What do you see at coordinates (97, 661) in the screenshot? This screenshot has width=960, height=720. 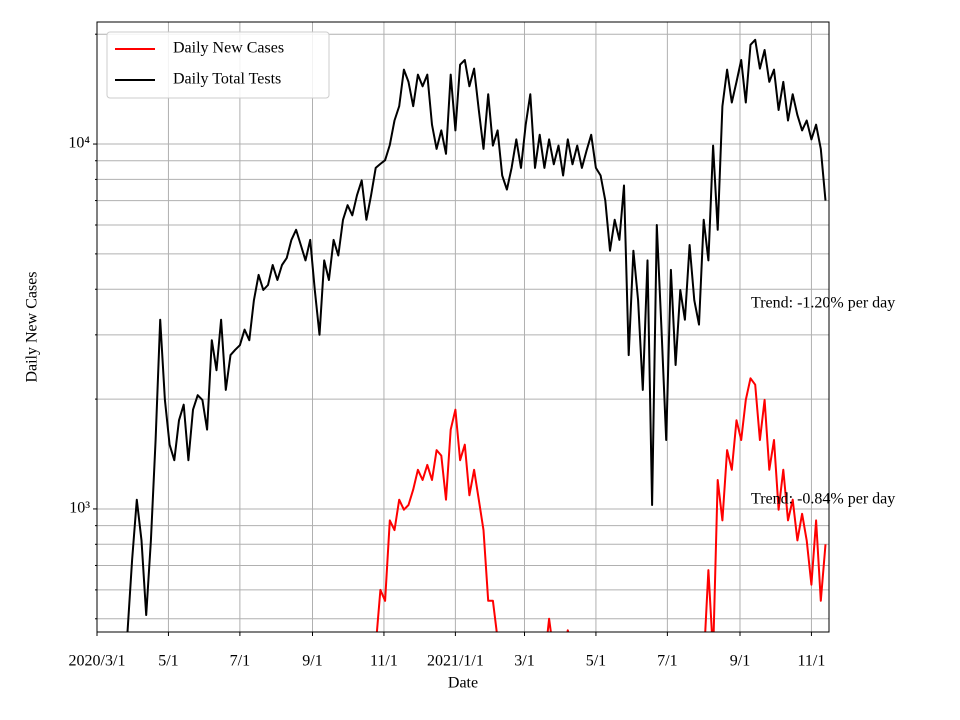 I see `x-tick-label: 2020/3/1` at bounding box center [97, 661].